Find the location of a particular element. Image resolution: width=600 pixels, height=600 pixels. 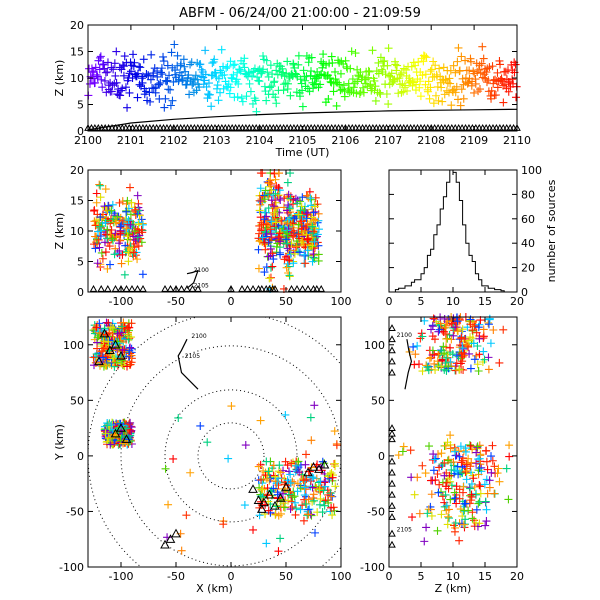

range-ring is located at coordinates (231, 456).